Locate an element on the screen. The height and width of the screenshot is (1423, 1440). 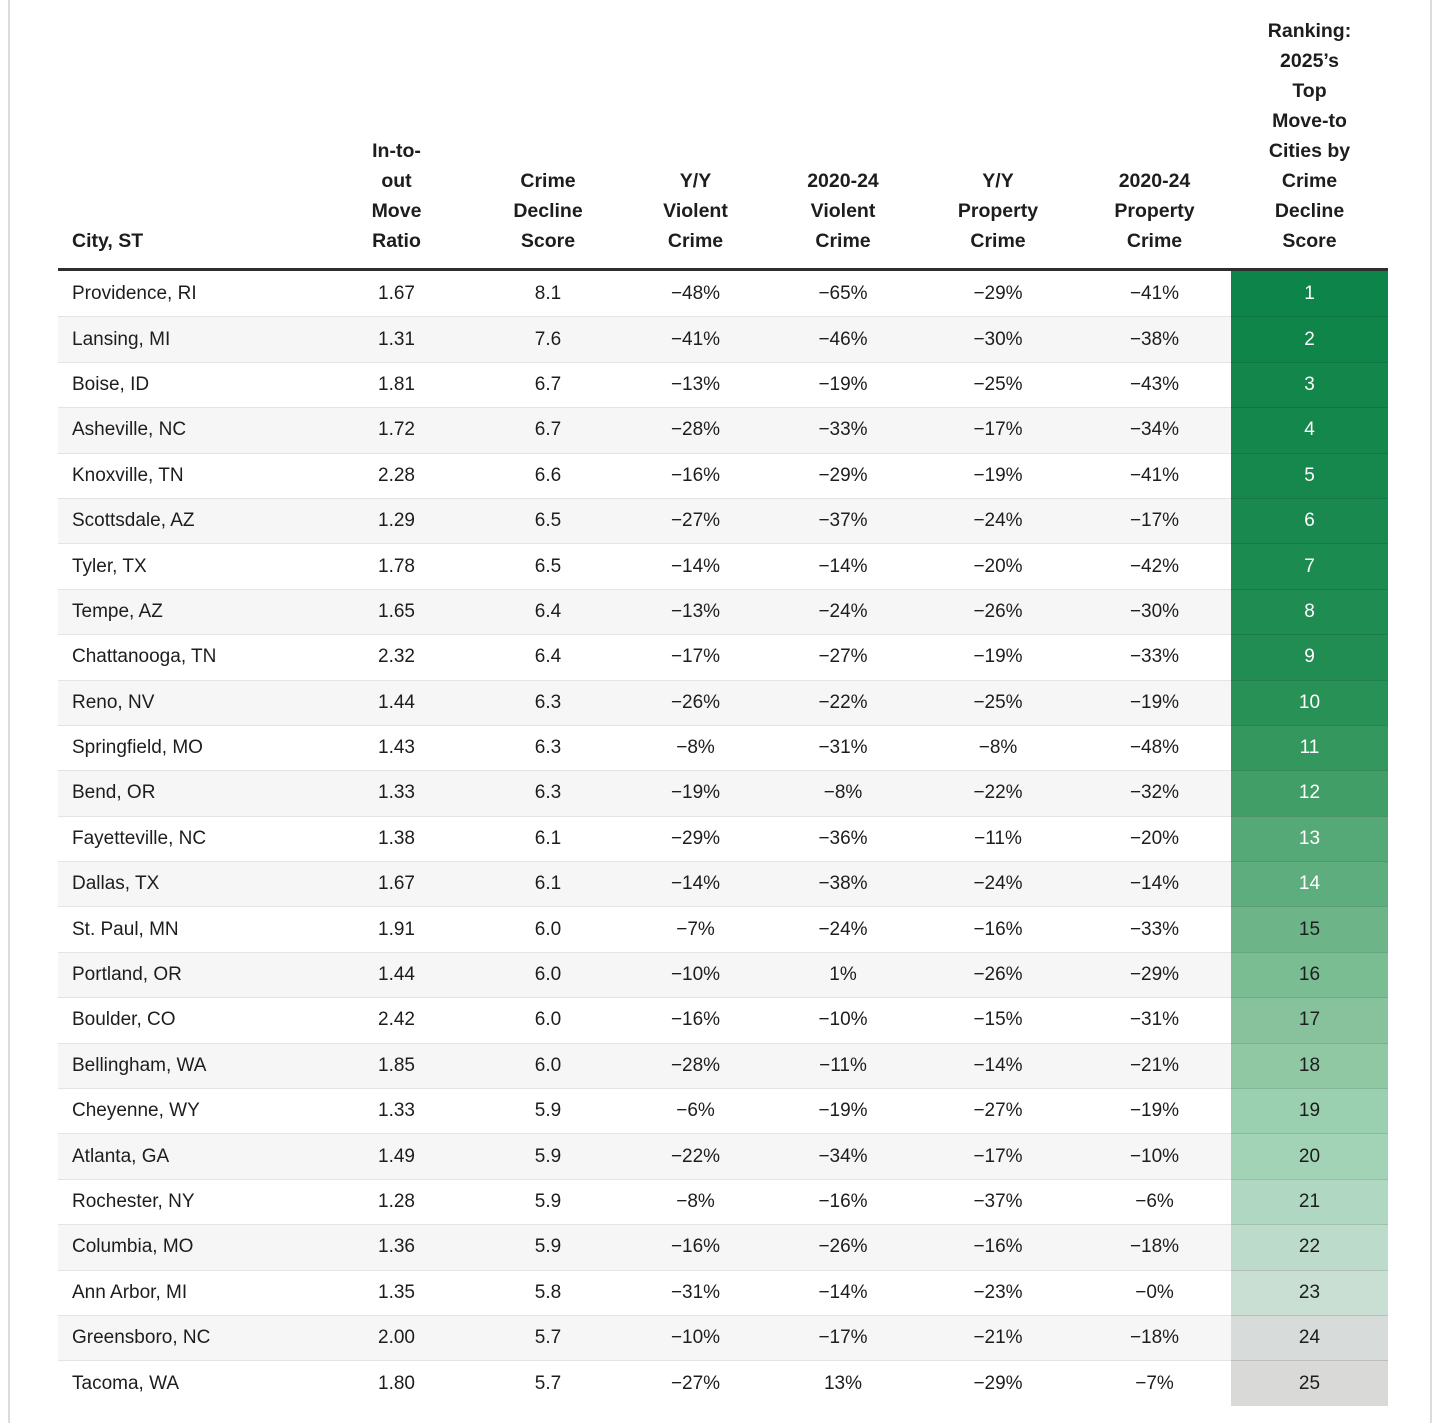
cell-yy_violent: −29% is located at coordinates (695, 838).